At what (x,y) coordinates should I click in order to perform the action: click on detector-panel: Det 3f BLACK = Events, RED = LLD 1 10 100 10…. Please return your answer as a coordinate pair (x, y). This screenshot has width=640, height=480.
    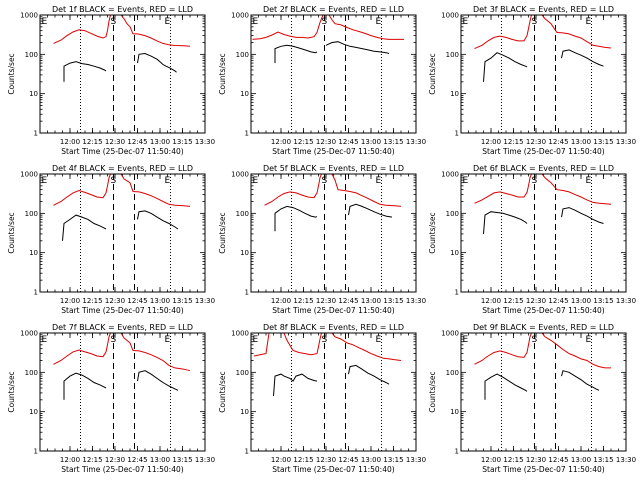
    Looking at the image, I should click on (532, 80).